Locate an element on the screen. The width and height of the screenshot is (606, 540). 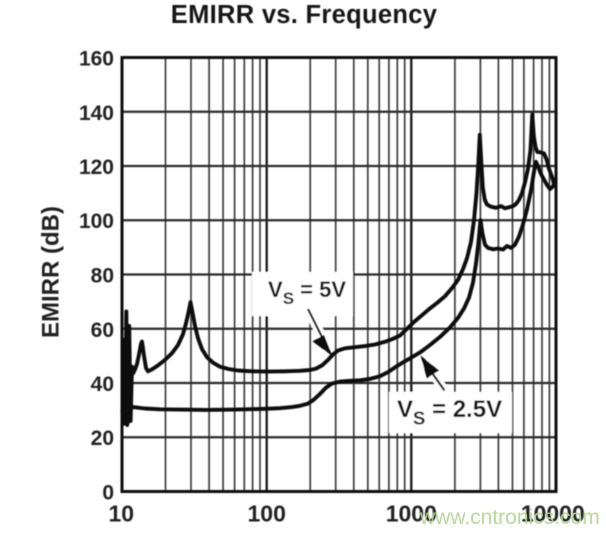
svg-text: 20 is located at coordinates (102, 438).